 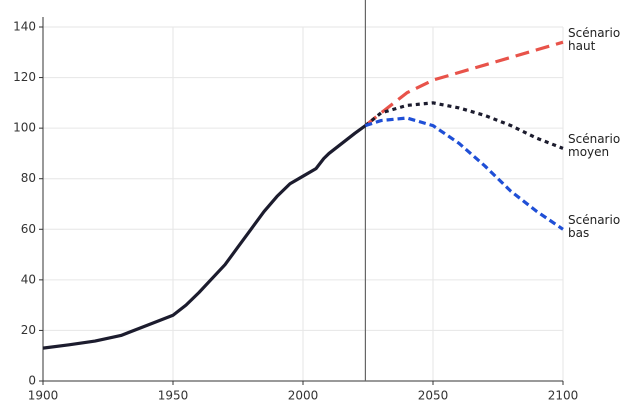 I want to click on legend-label: Scénario bas, so click(x=594, y=227).